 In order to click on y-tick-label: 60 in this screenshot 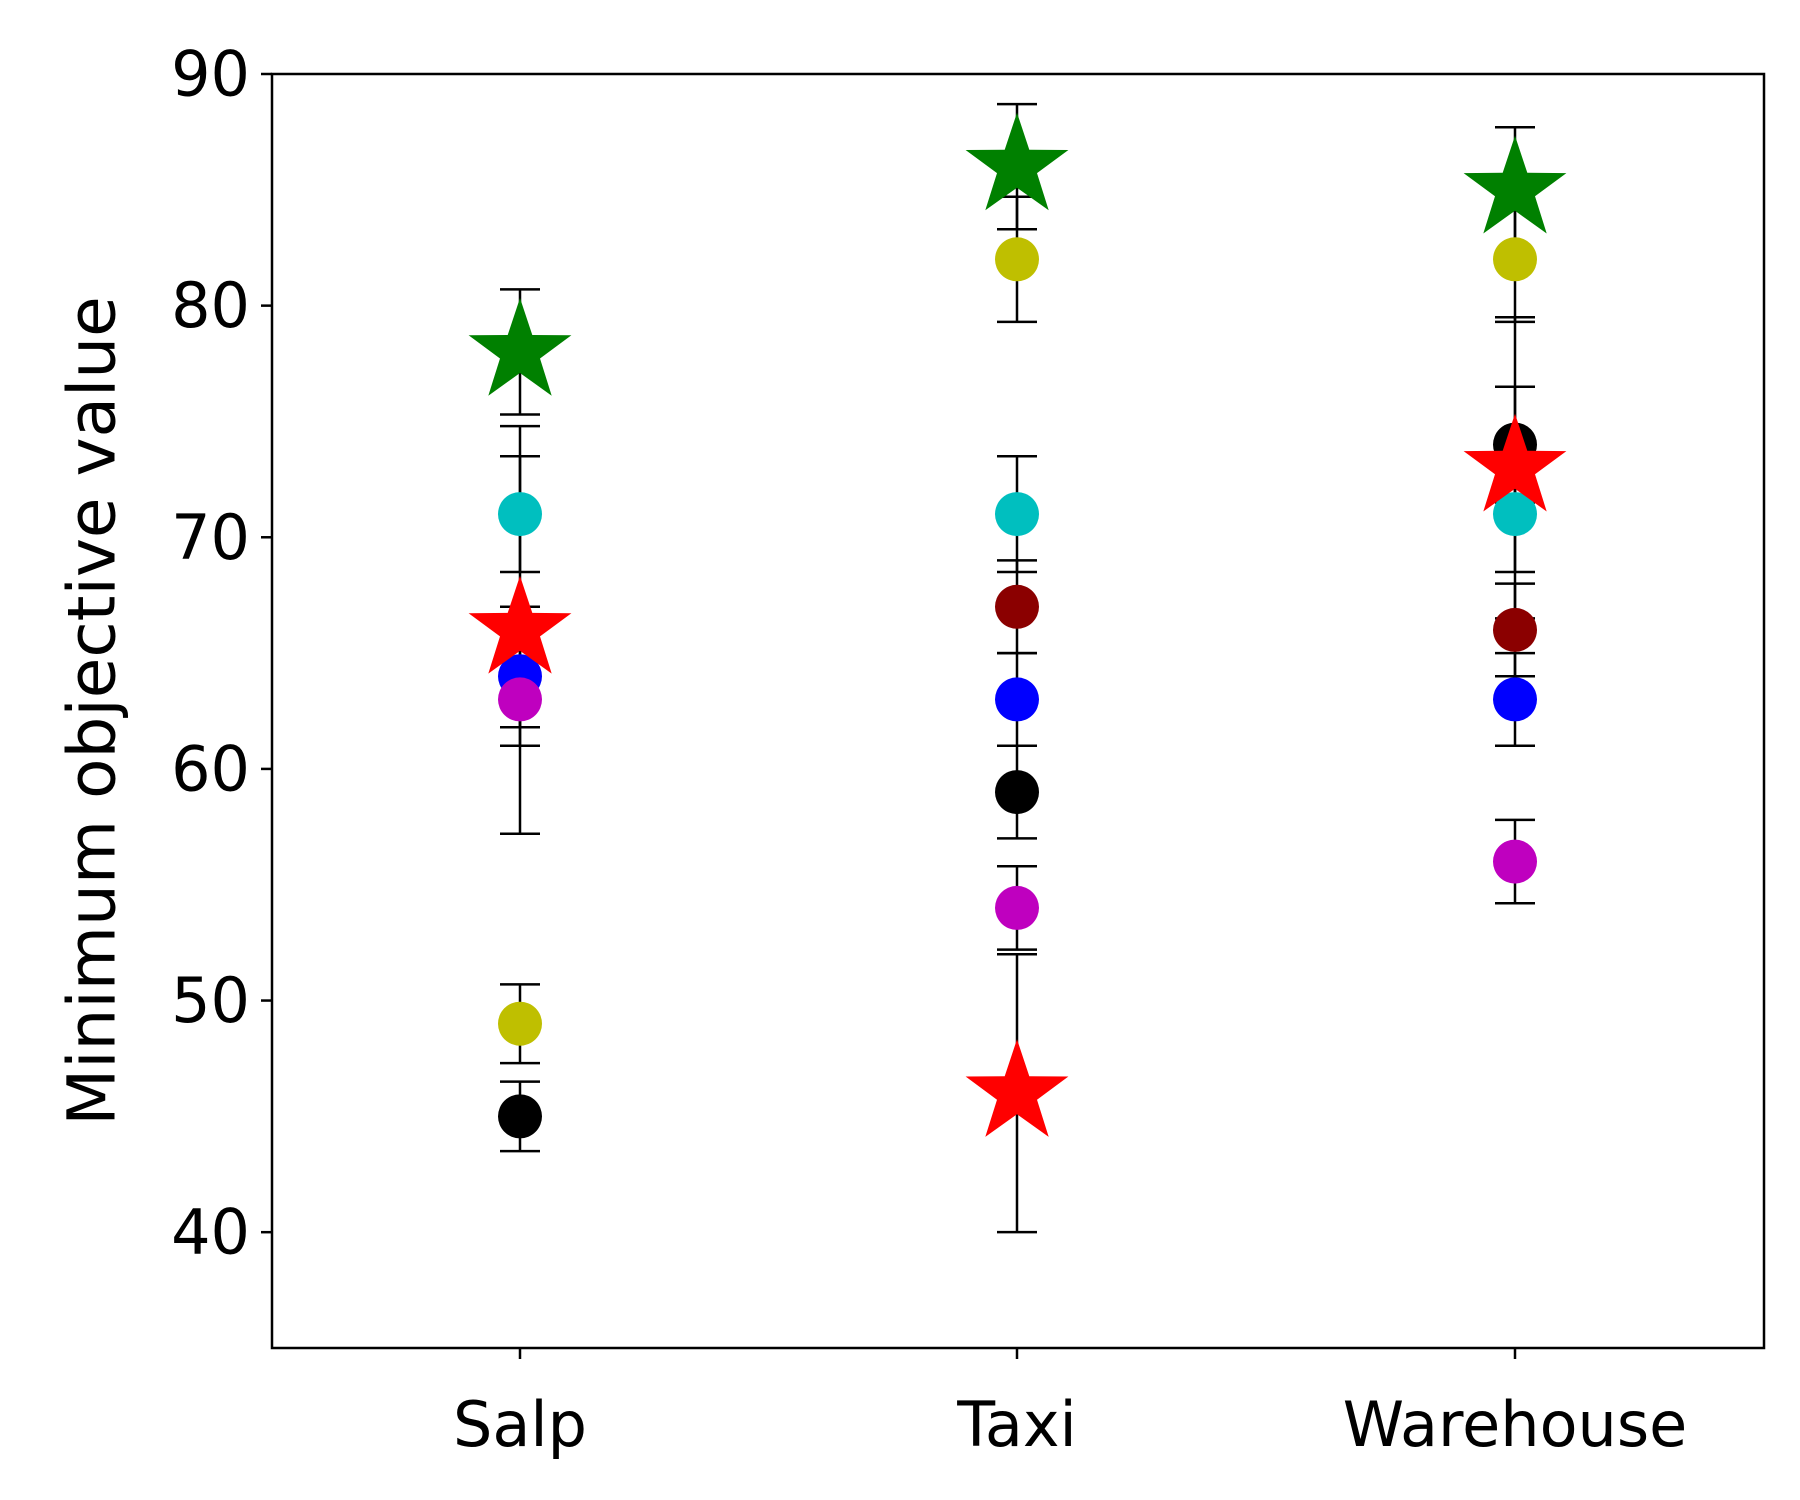, I will do `click(210, 768)`.